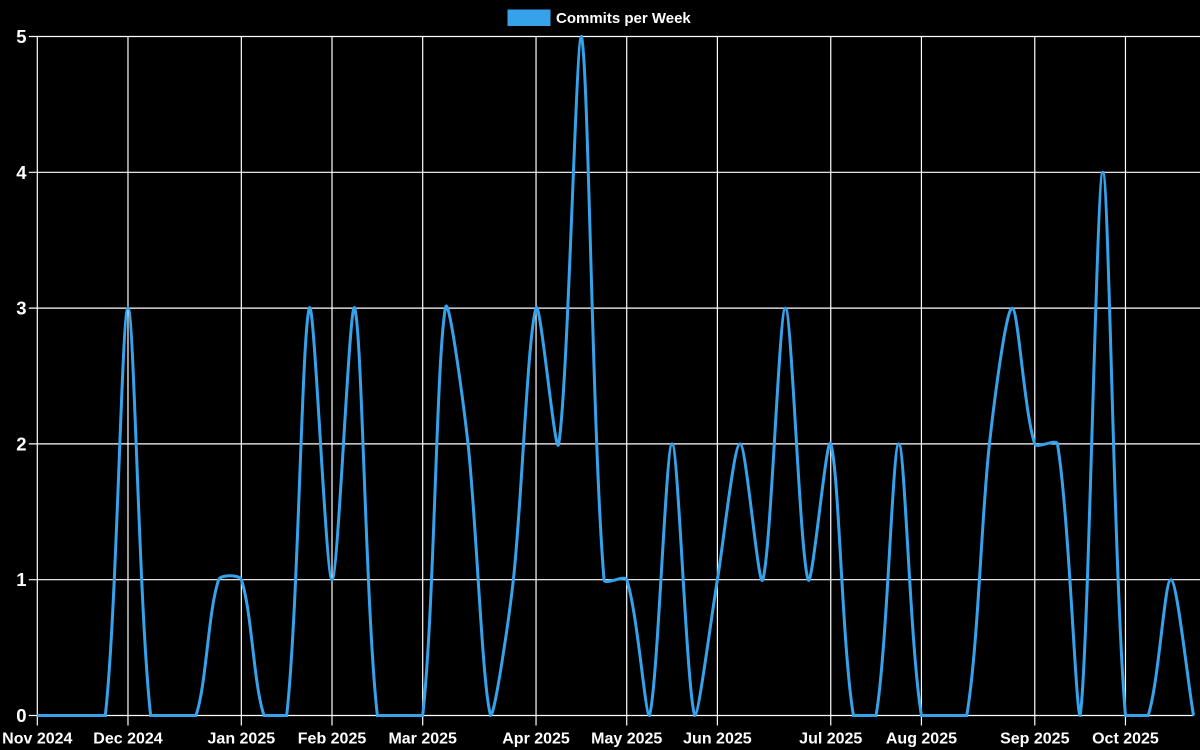 The image size is (1200, 750). Describe the element at coordinates (536, 739) in the screenshot. I see `svg-text: Apr 2025` at that location.